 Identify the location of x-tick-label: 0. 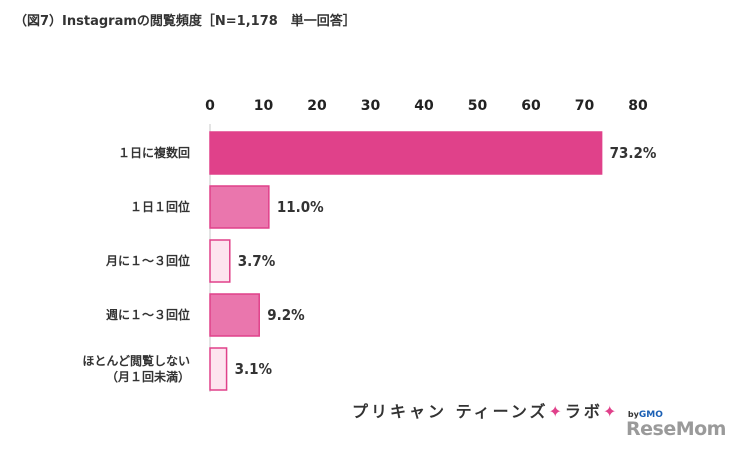
(210, 106).